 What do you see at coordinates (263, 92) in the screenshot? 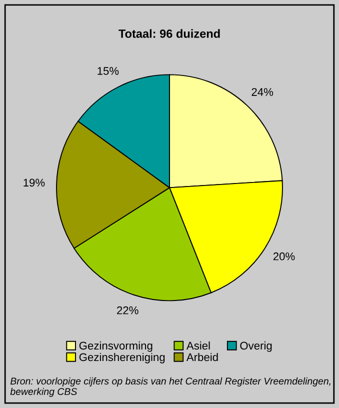
I see `data-label: 24%` at bounding box center [263, 92].